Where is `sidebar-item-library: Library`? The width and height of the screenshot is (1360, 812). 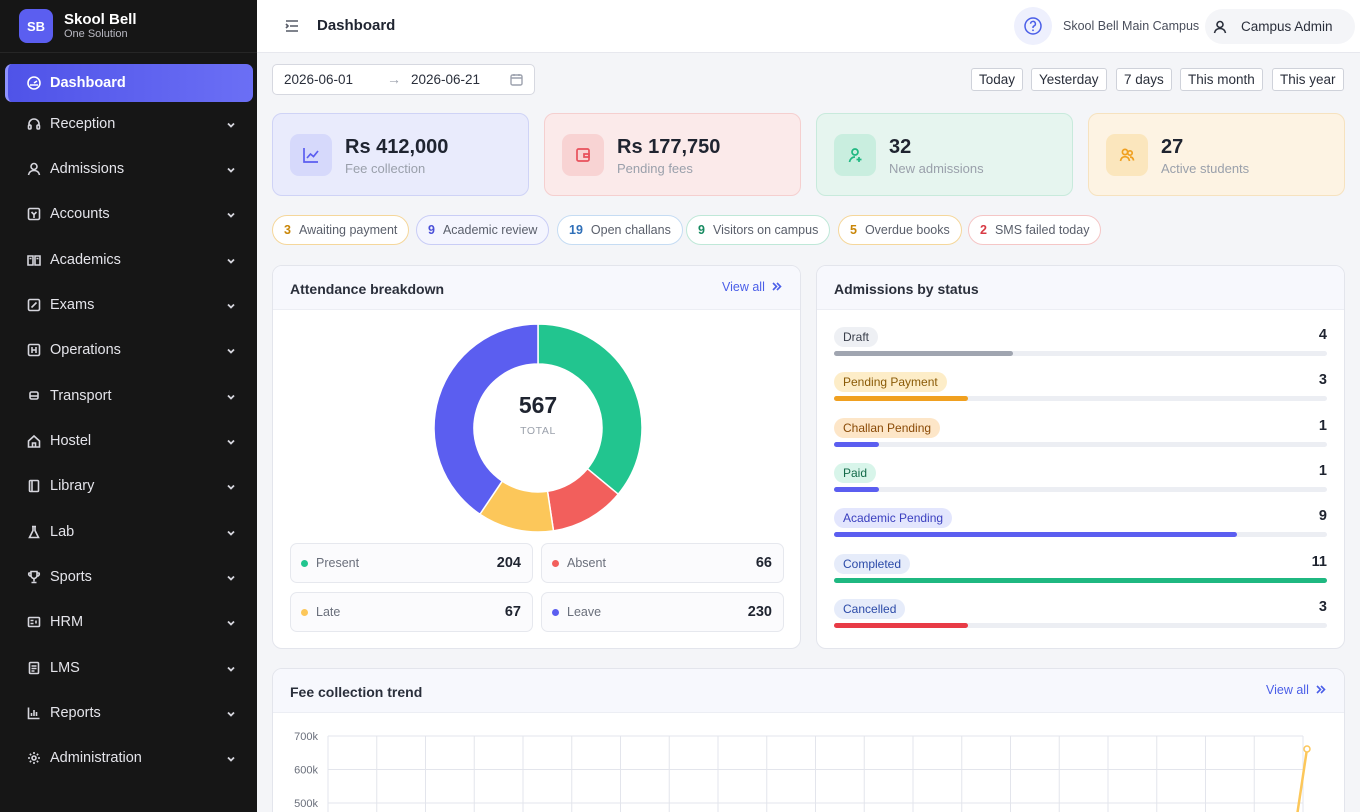 sidebar-item-library: Library is located at coordinates (130, 486).